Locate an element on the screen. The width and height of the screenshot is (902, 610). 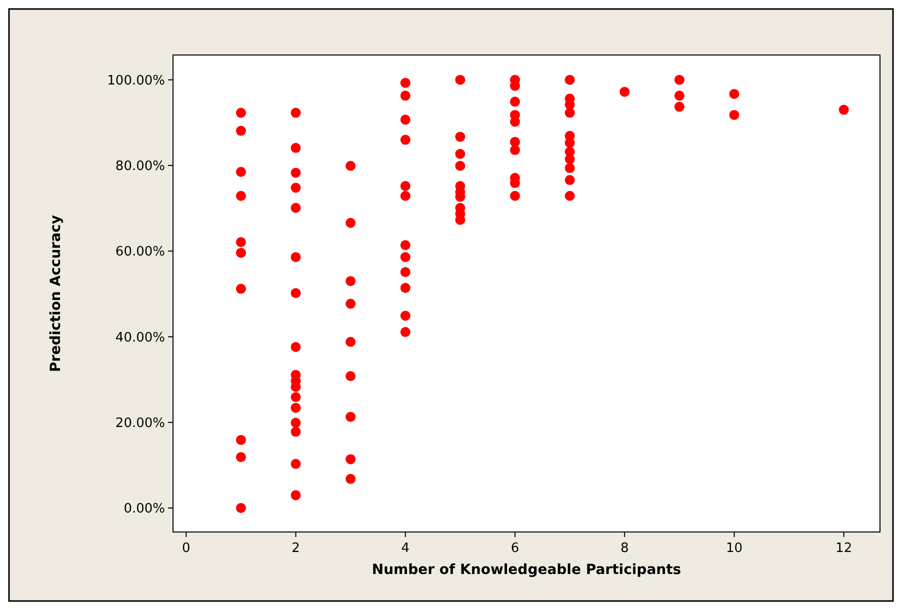
y-tick-label: 0.00% is located at coordinates (144, 509).